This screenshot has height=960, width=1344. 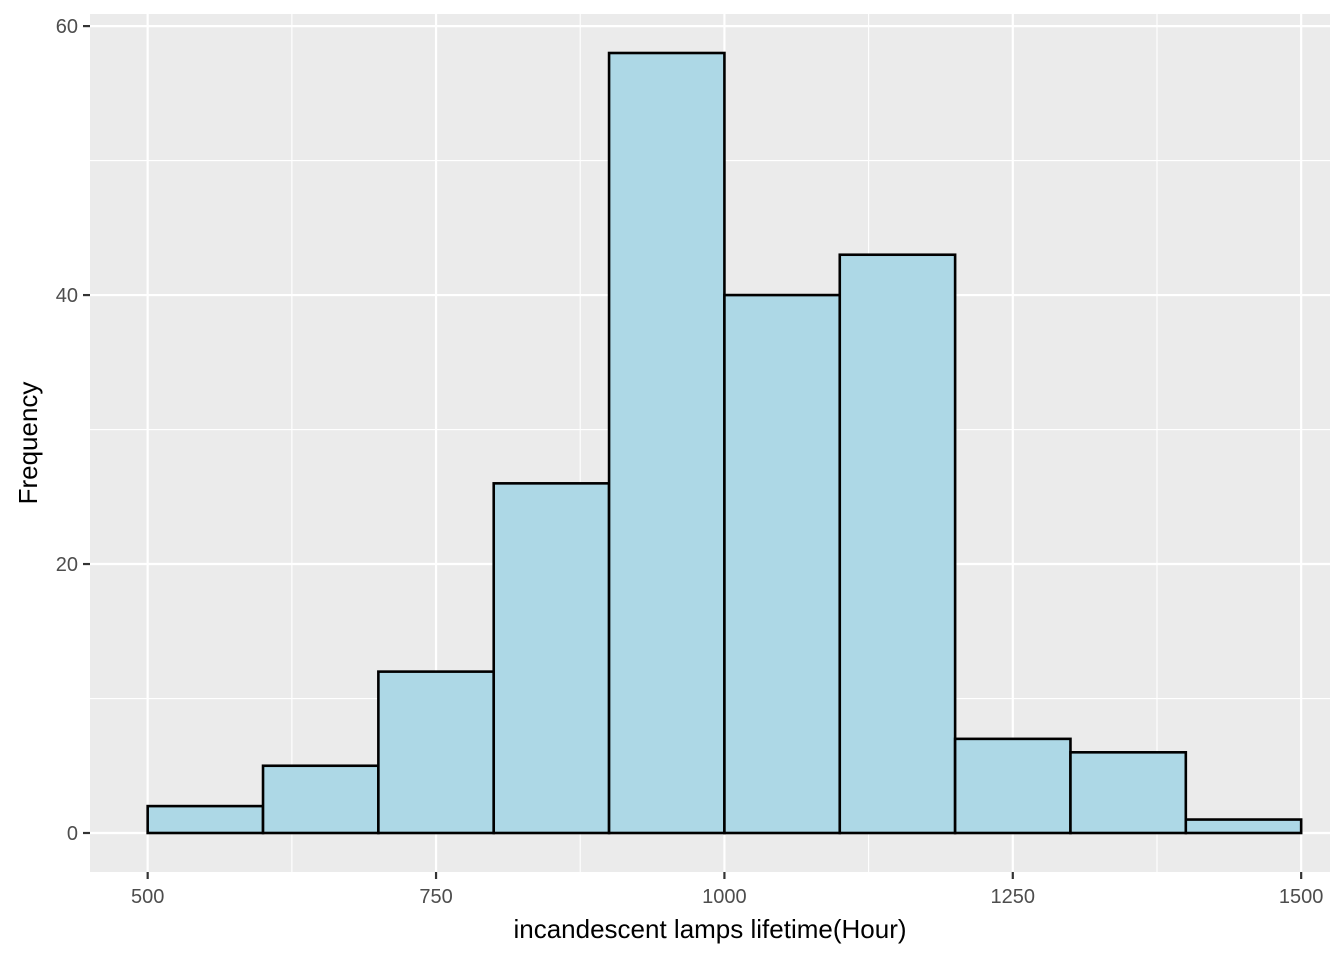 What do you see at coordinates (1301, 897) in the screenshot?
I see `x-tick-label: 1500` at bounding box center [1301, 897].